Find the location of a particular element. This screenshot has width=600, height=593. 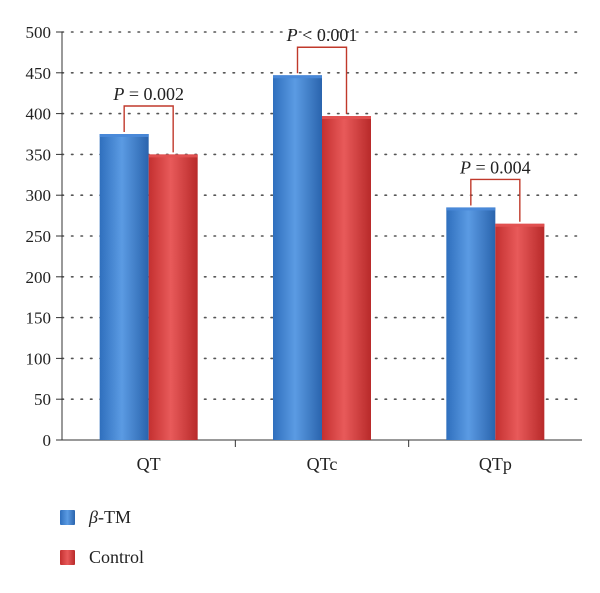

y-tick-label: 100 is located at coordinates (39, 358).